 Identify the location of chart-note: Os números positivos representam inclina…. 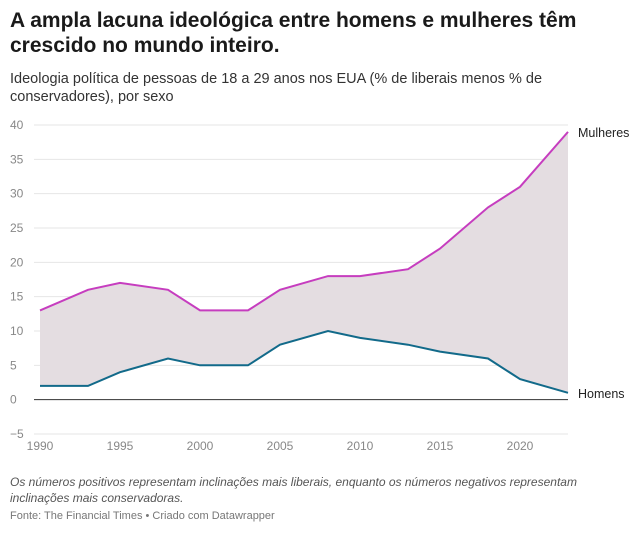
(293, 490).